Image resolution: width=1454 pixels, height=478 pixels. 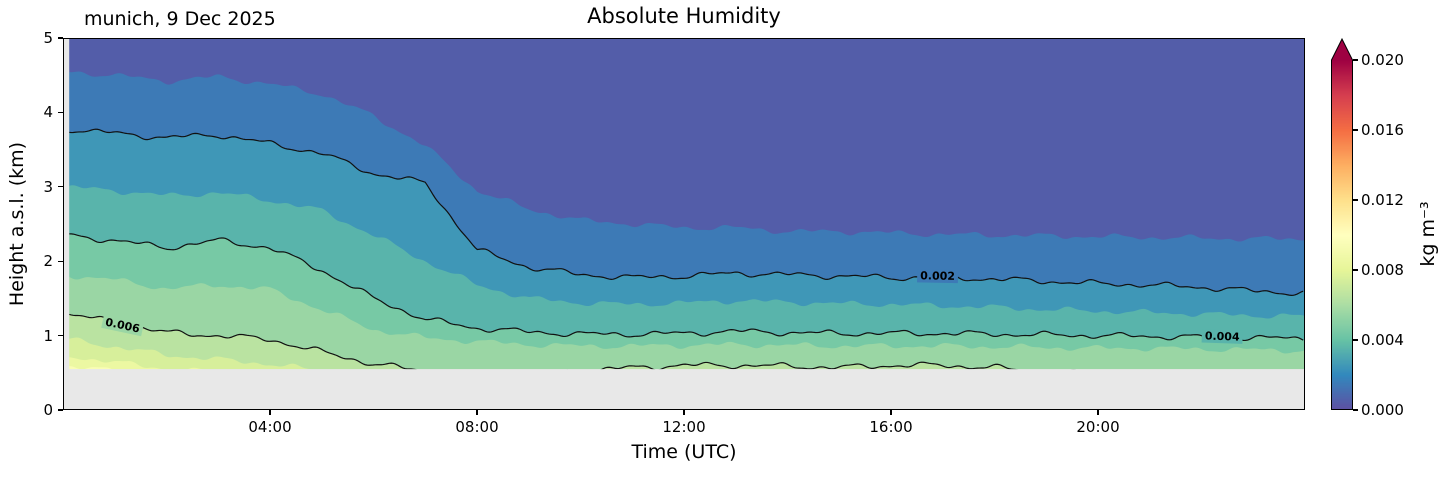 I want to click on y-tick-label: 5, so click(x=48, y=38).